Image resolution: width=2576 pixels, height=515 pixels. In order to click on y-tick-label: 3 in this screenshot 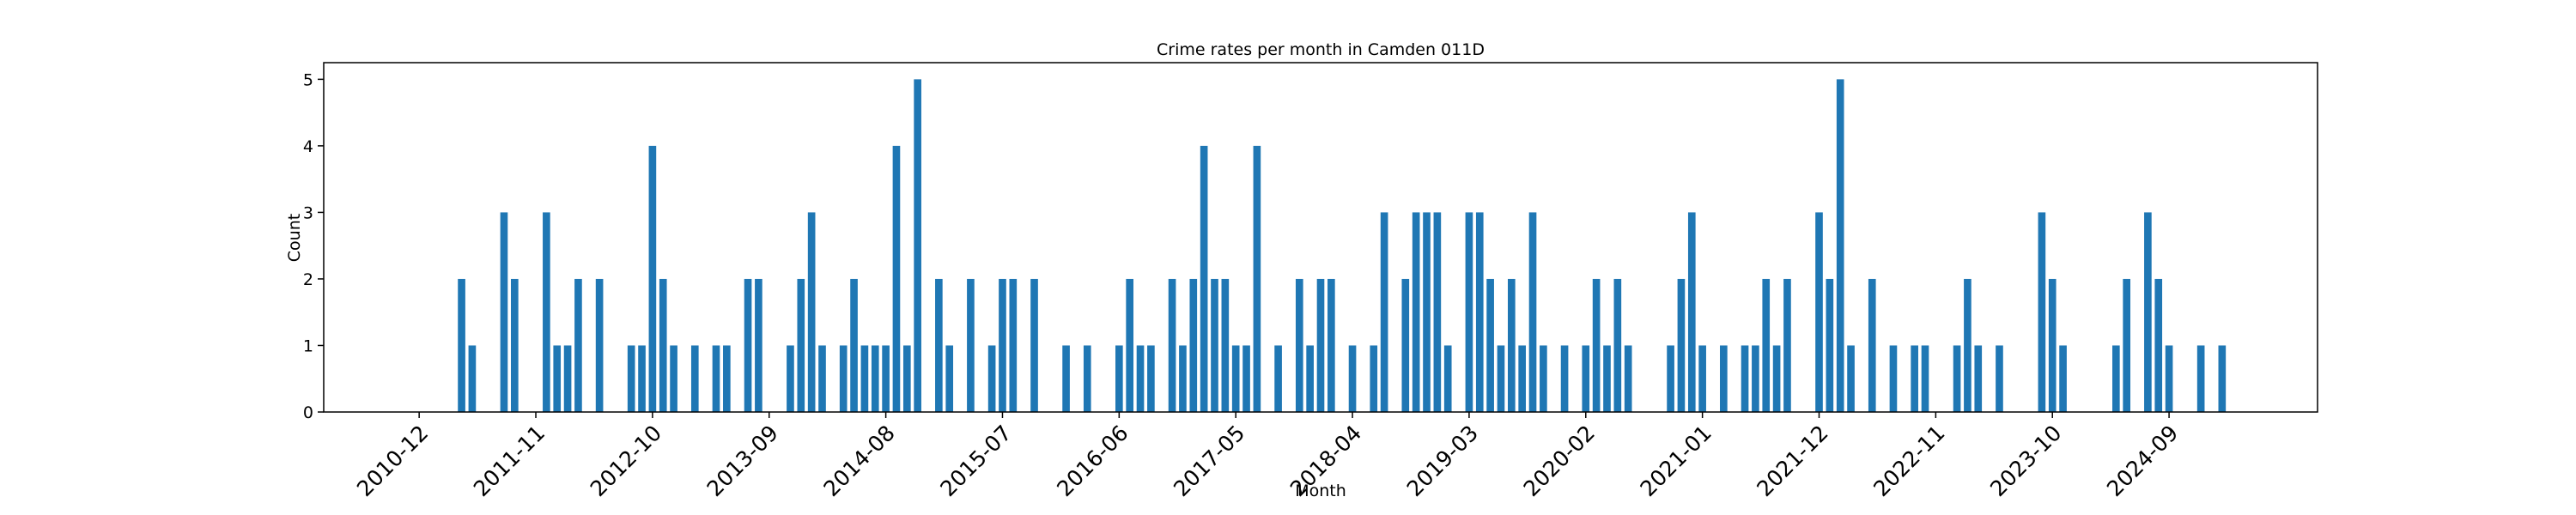, I will do `click(308, 212)`.